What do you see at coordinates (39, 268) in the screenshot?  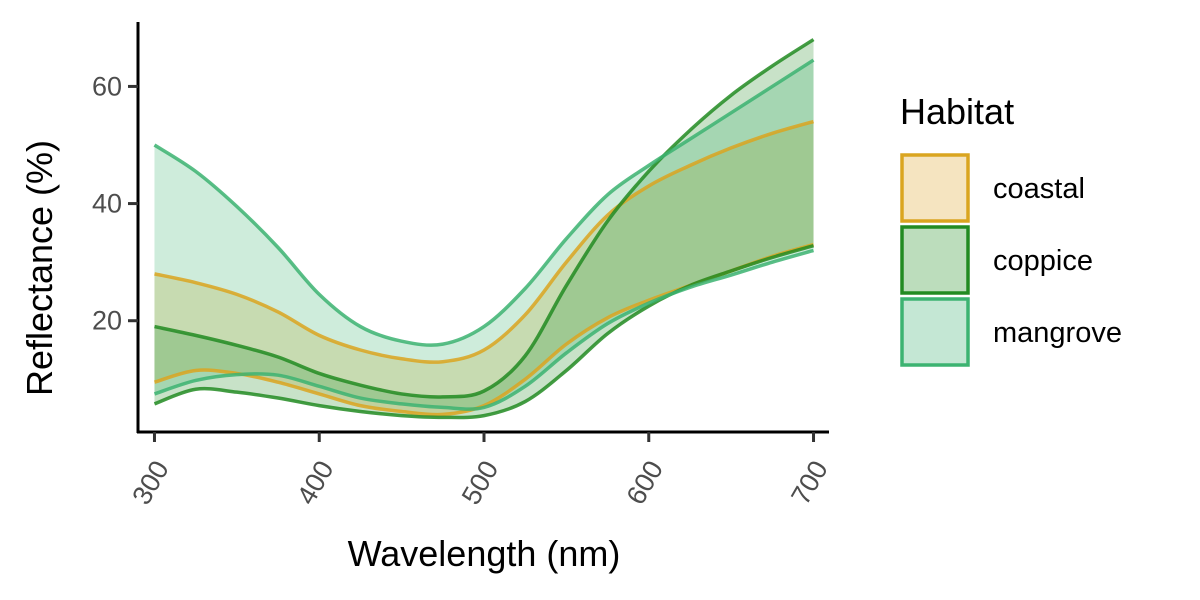 I see `y-axis-title: Reflectance (%)` at bounding box center [39, 268].